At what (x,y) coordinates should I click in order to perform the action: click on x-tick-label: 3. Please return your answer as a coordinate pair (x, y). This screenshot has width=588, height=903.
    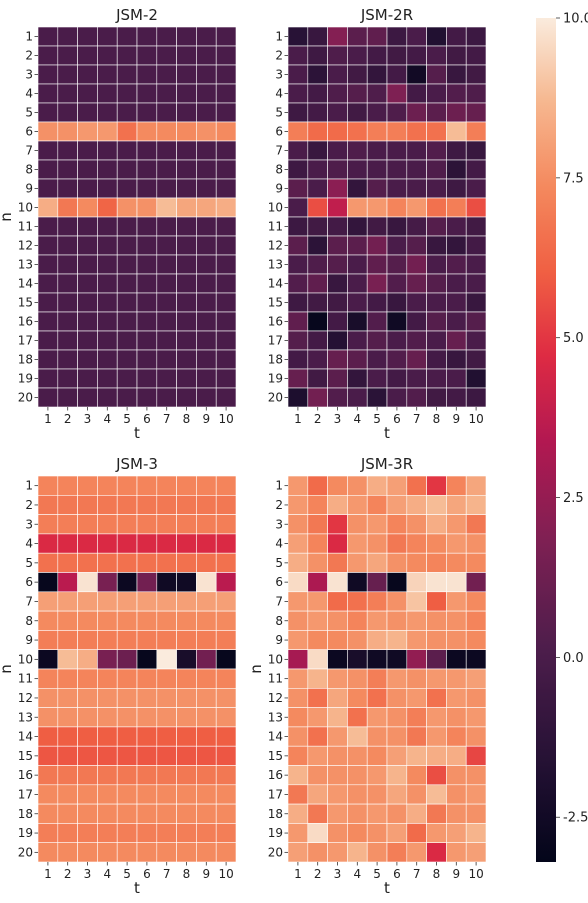
    Looking at the image, I should click on (338, 419).